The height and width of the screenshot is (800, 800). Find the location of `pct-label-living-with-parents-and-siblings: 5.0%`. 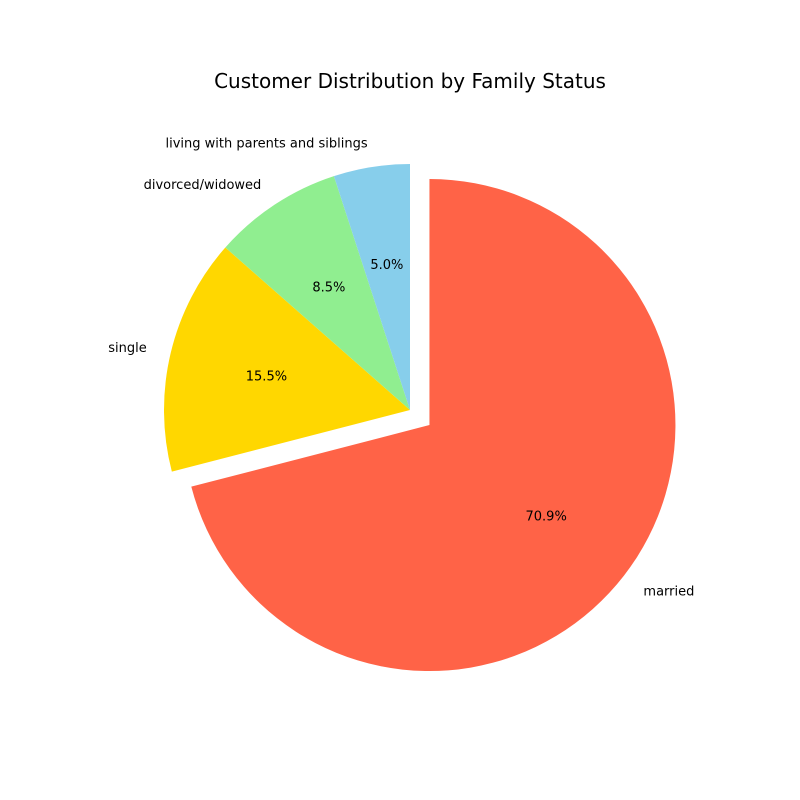

pct-label-living-with-parents-and-siblings: 5.0% is located at coordinates (386, 265).